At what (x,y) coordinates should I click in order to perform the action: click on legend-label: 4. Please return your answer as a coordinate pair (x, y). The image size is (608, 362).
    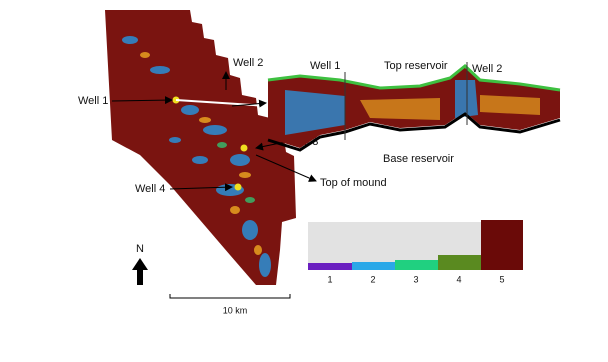
    Looking at the image, I should click on (458, 279).